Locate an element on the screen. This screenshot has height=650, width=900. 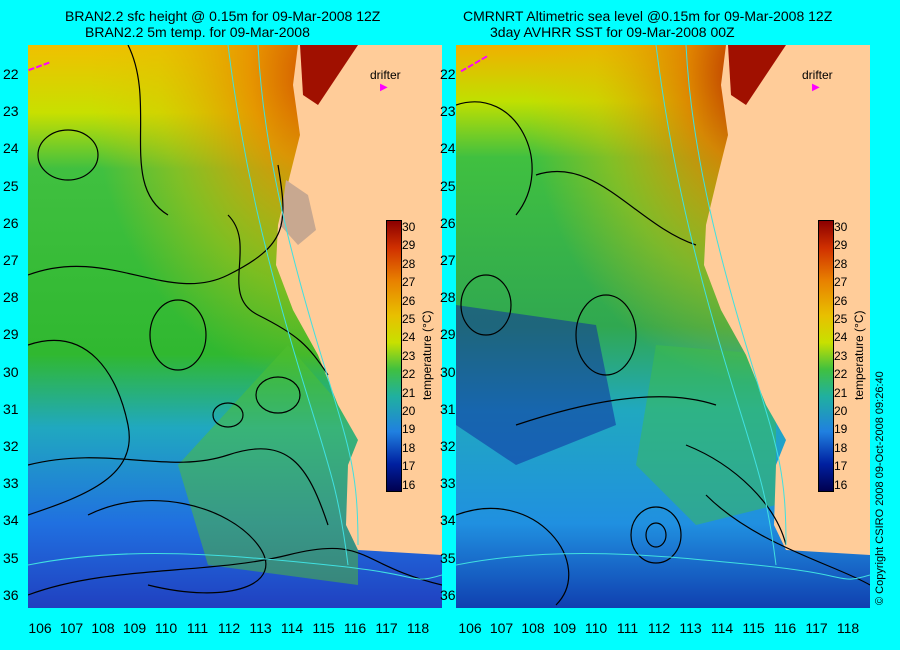
left-colorbar-title: temperature (°C) is located at coordinates (427, 355).